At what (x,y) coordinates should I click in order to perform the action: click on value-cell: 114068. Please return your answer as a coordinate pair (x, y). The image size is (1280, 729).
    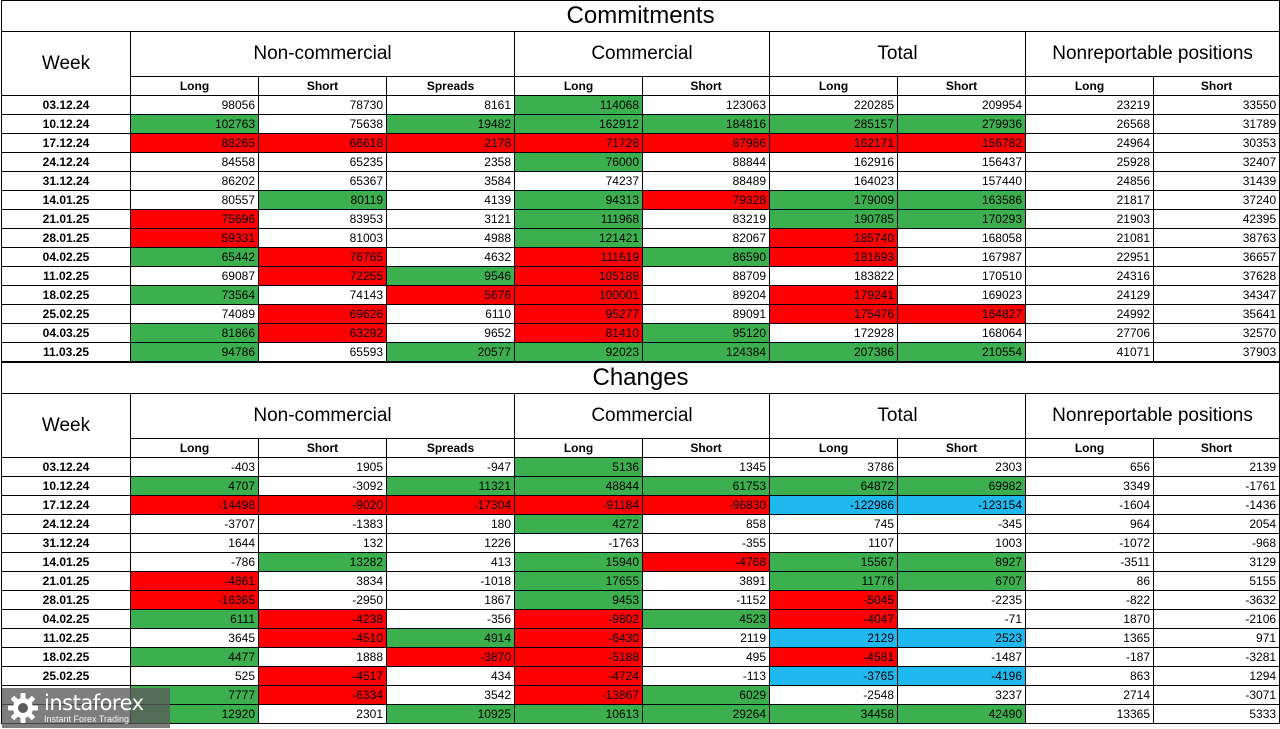
    Looking at the image, I should click on (578, 105).